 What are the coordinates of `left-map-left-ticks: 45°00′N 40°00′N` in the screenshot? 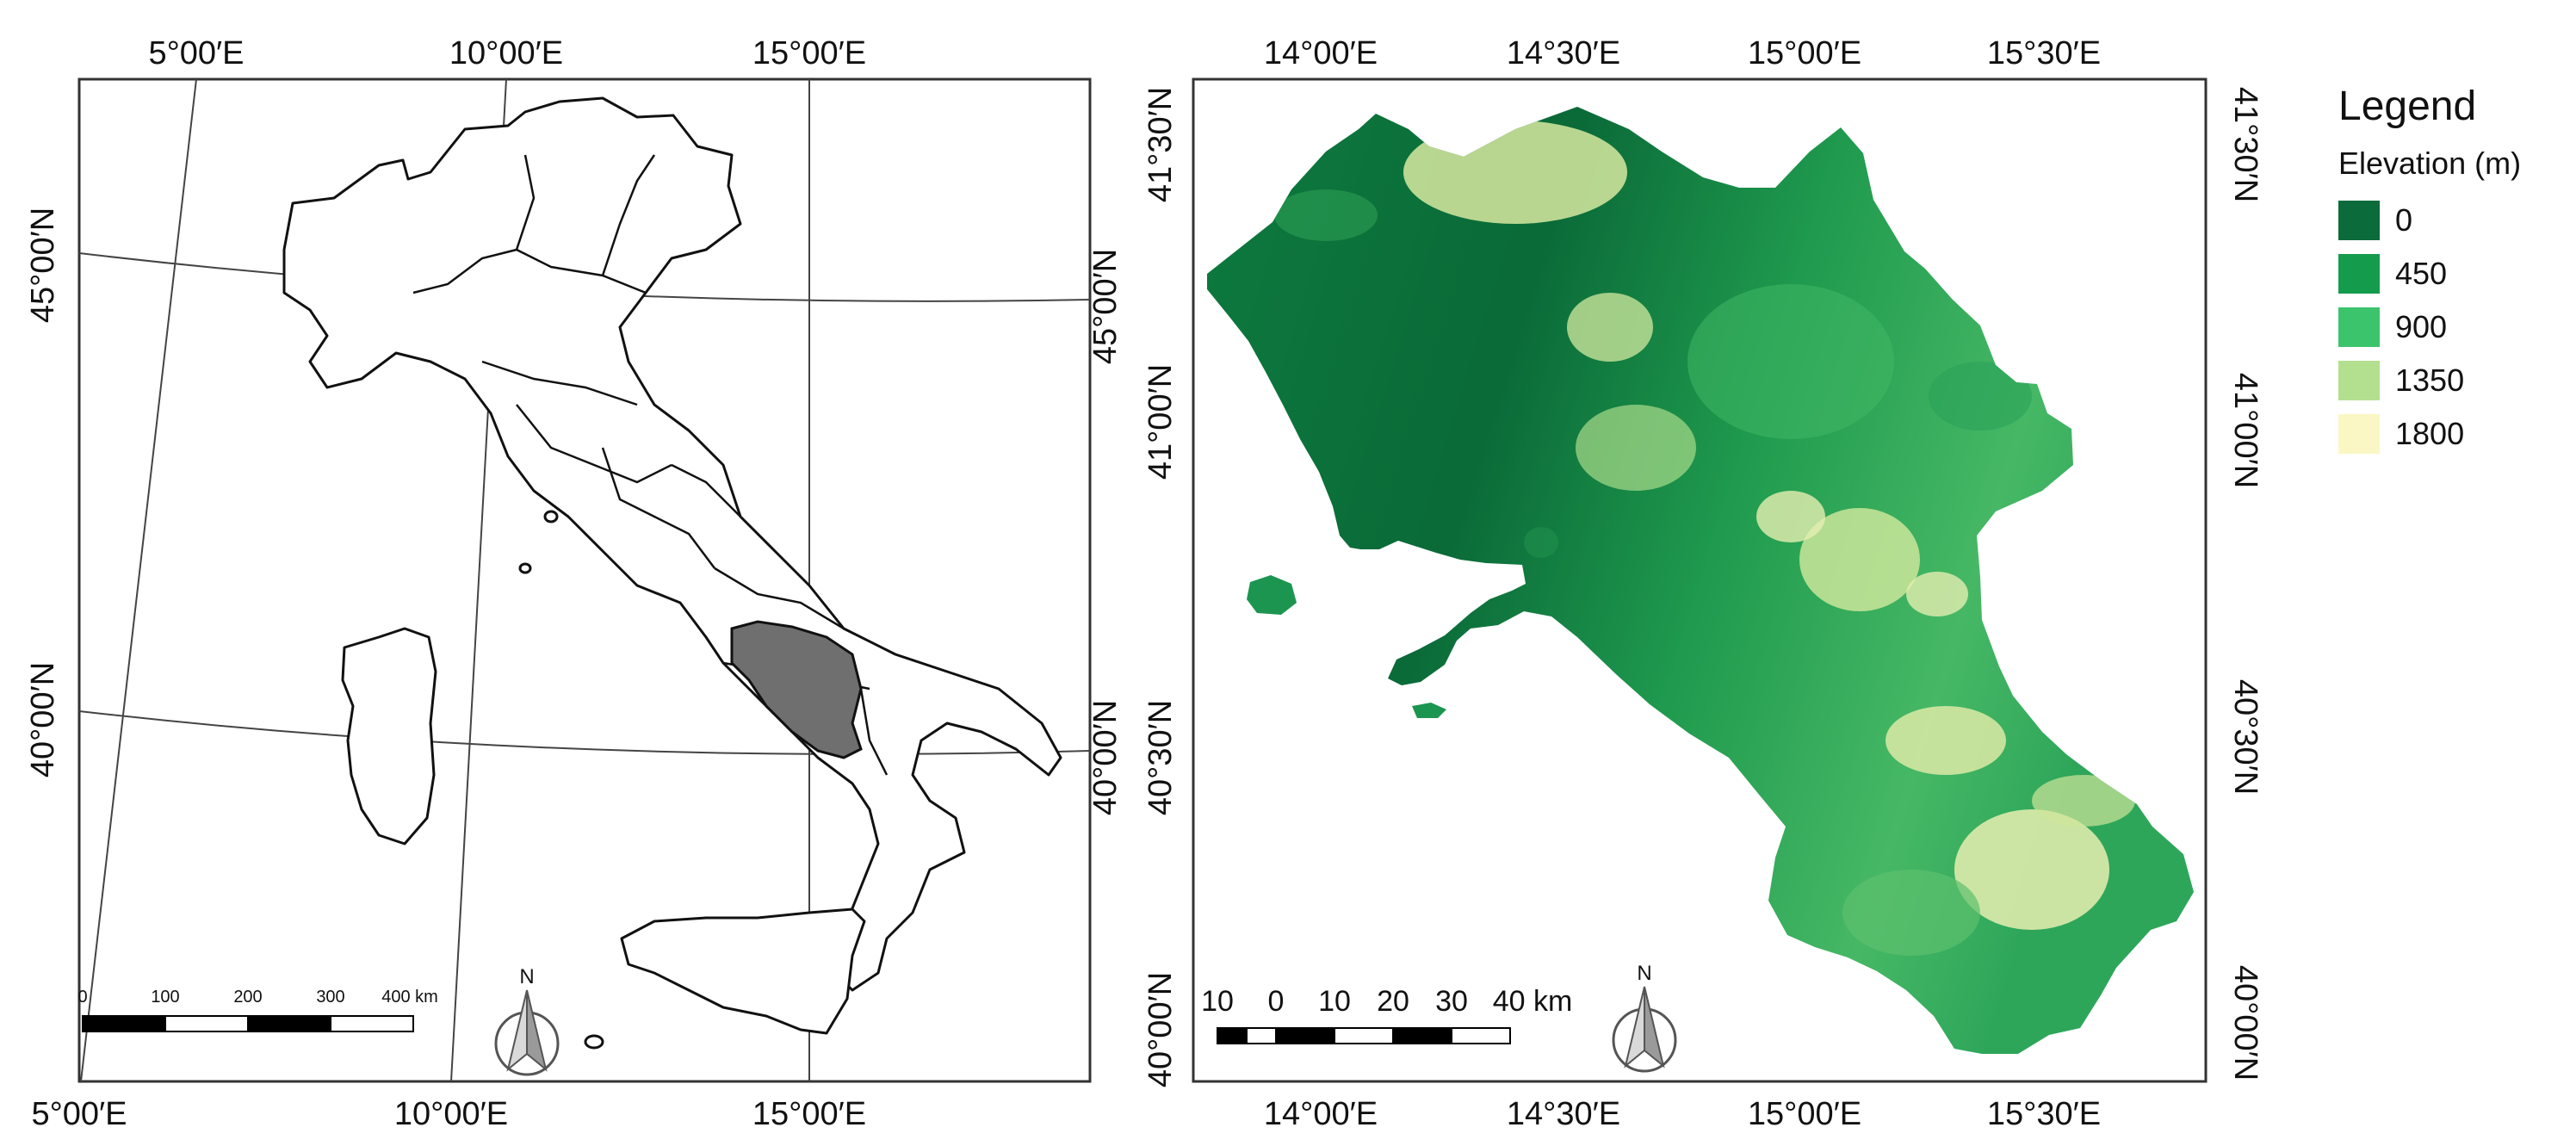 It's located at (43, 492).